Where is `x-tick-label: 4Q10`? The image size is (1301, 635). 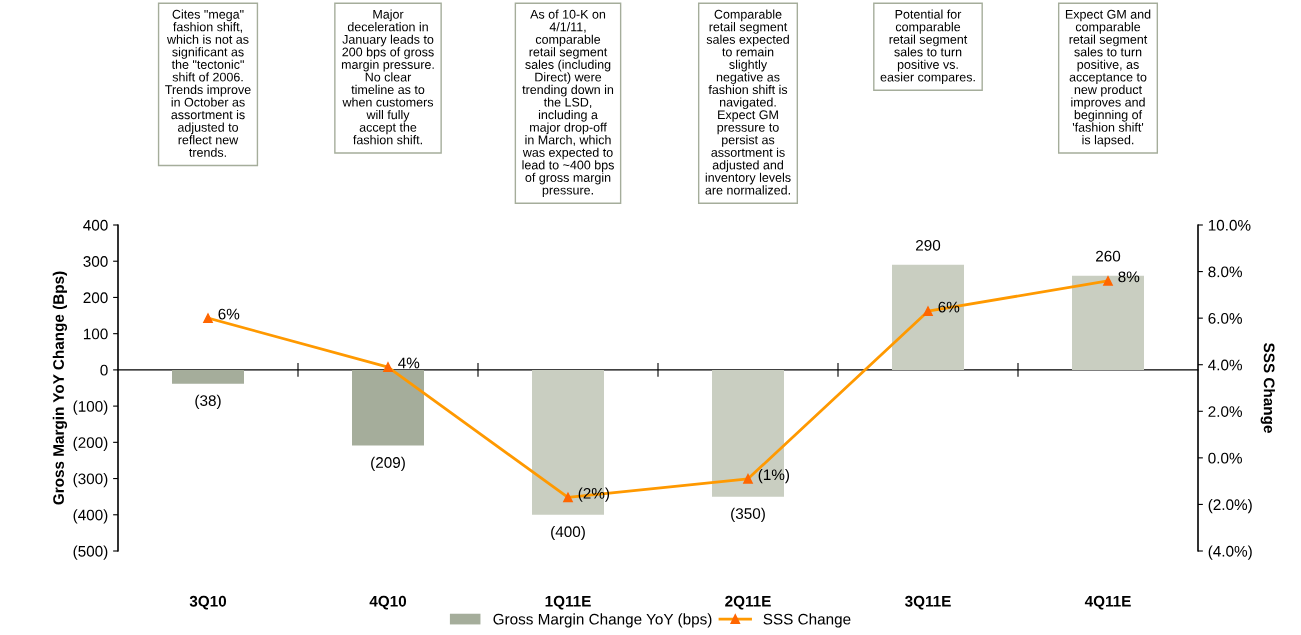 x-tick-label: 4Q10 is located at coordinates (388, 602).